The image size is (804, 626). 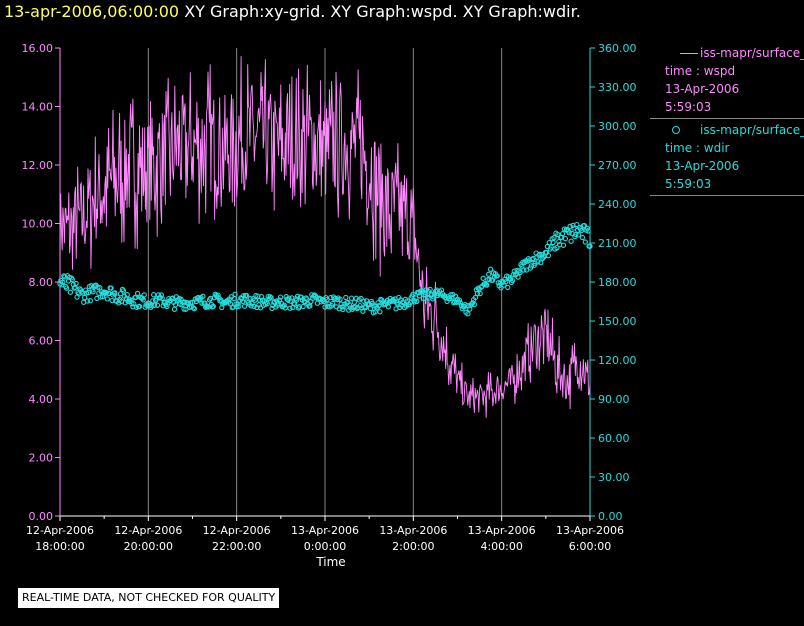 What do you see at coordinates (697, 148) in the screenshot?
I see `legend-series-variable: time : wdir` at bounding box center [697, 148].